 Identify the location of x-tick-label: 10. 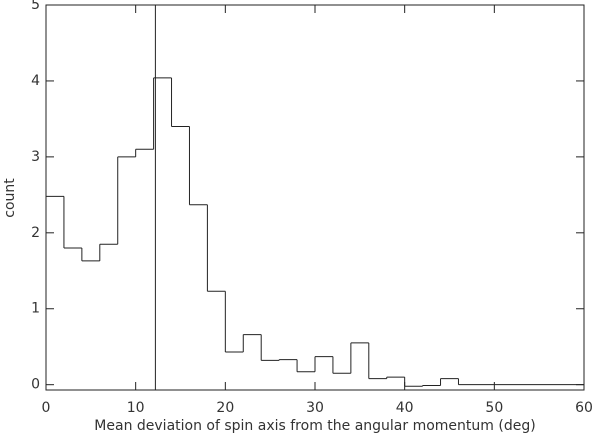
(136, 408).